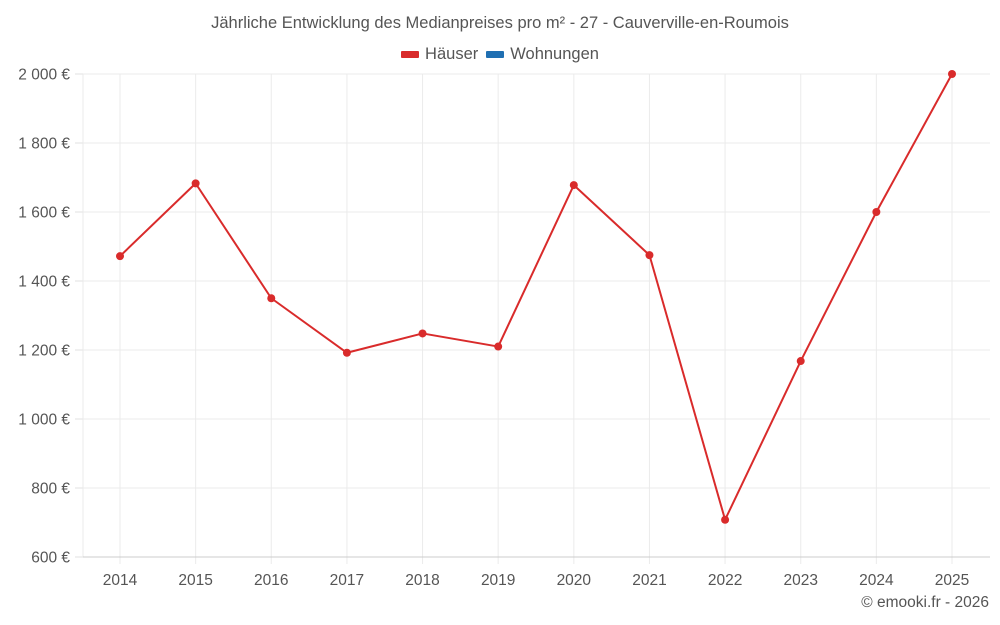 This screenshot has width=1000, height=625. I want to click on y-tick-label: 800 €, so click(50, 489).